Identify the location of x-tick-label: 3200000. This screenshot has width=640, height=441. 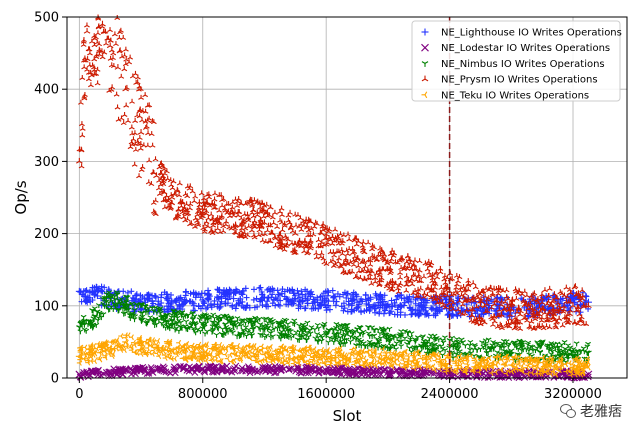
(573, 394).